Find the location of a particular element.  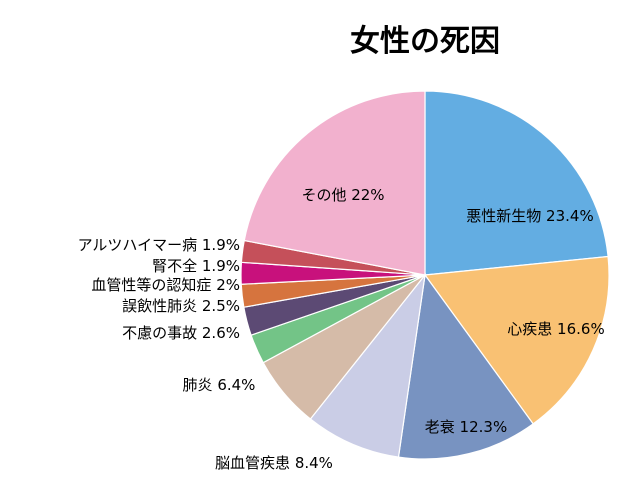

slice-label: 悪性新生物 23.4% is located at coordinates (529, 216).